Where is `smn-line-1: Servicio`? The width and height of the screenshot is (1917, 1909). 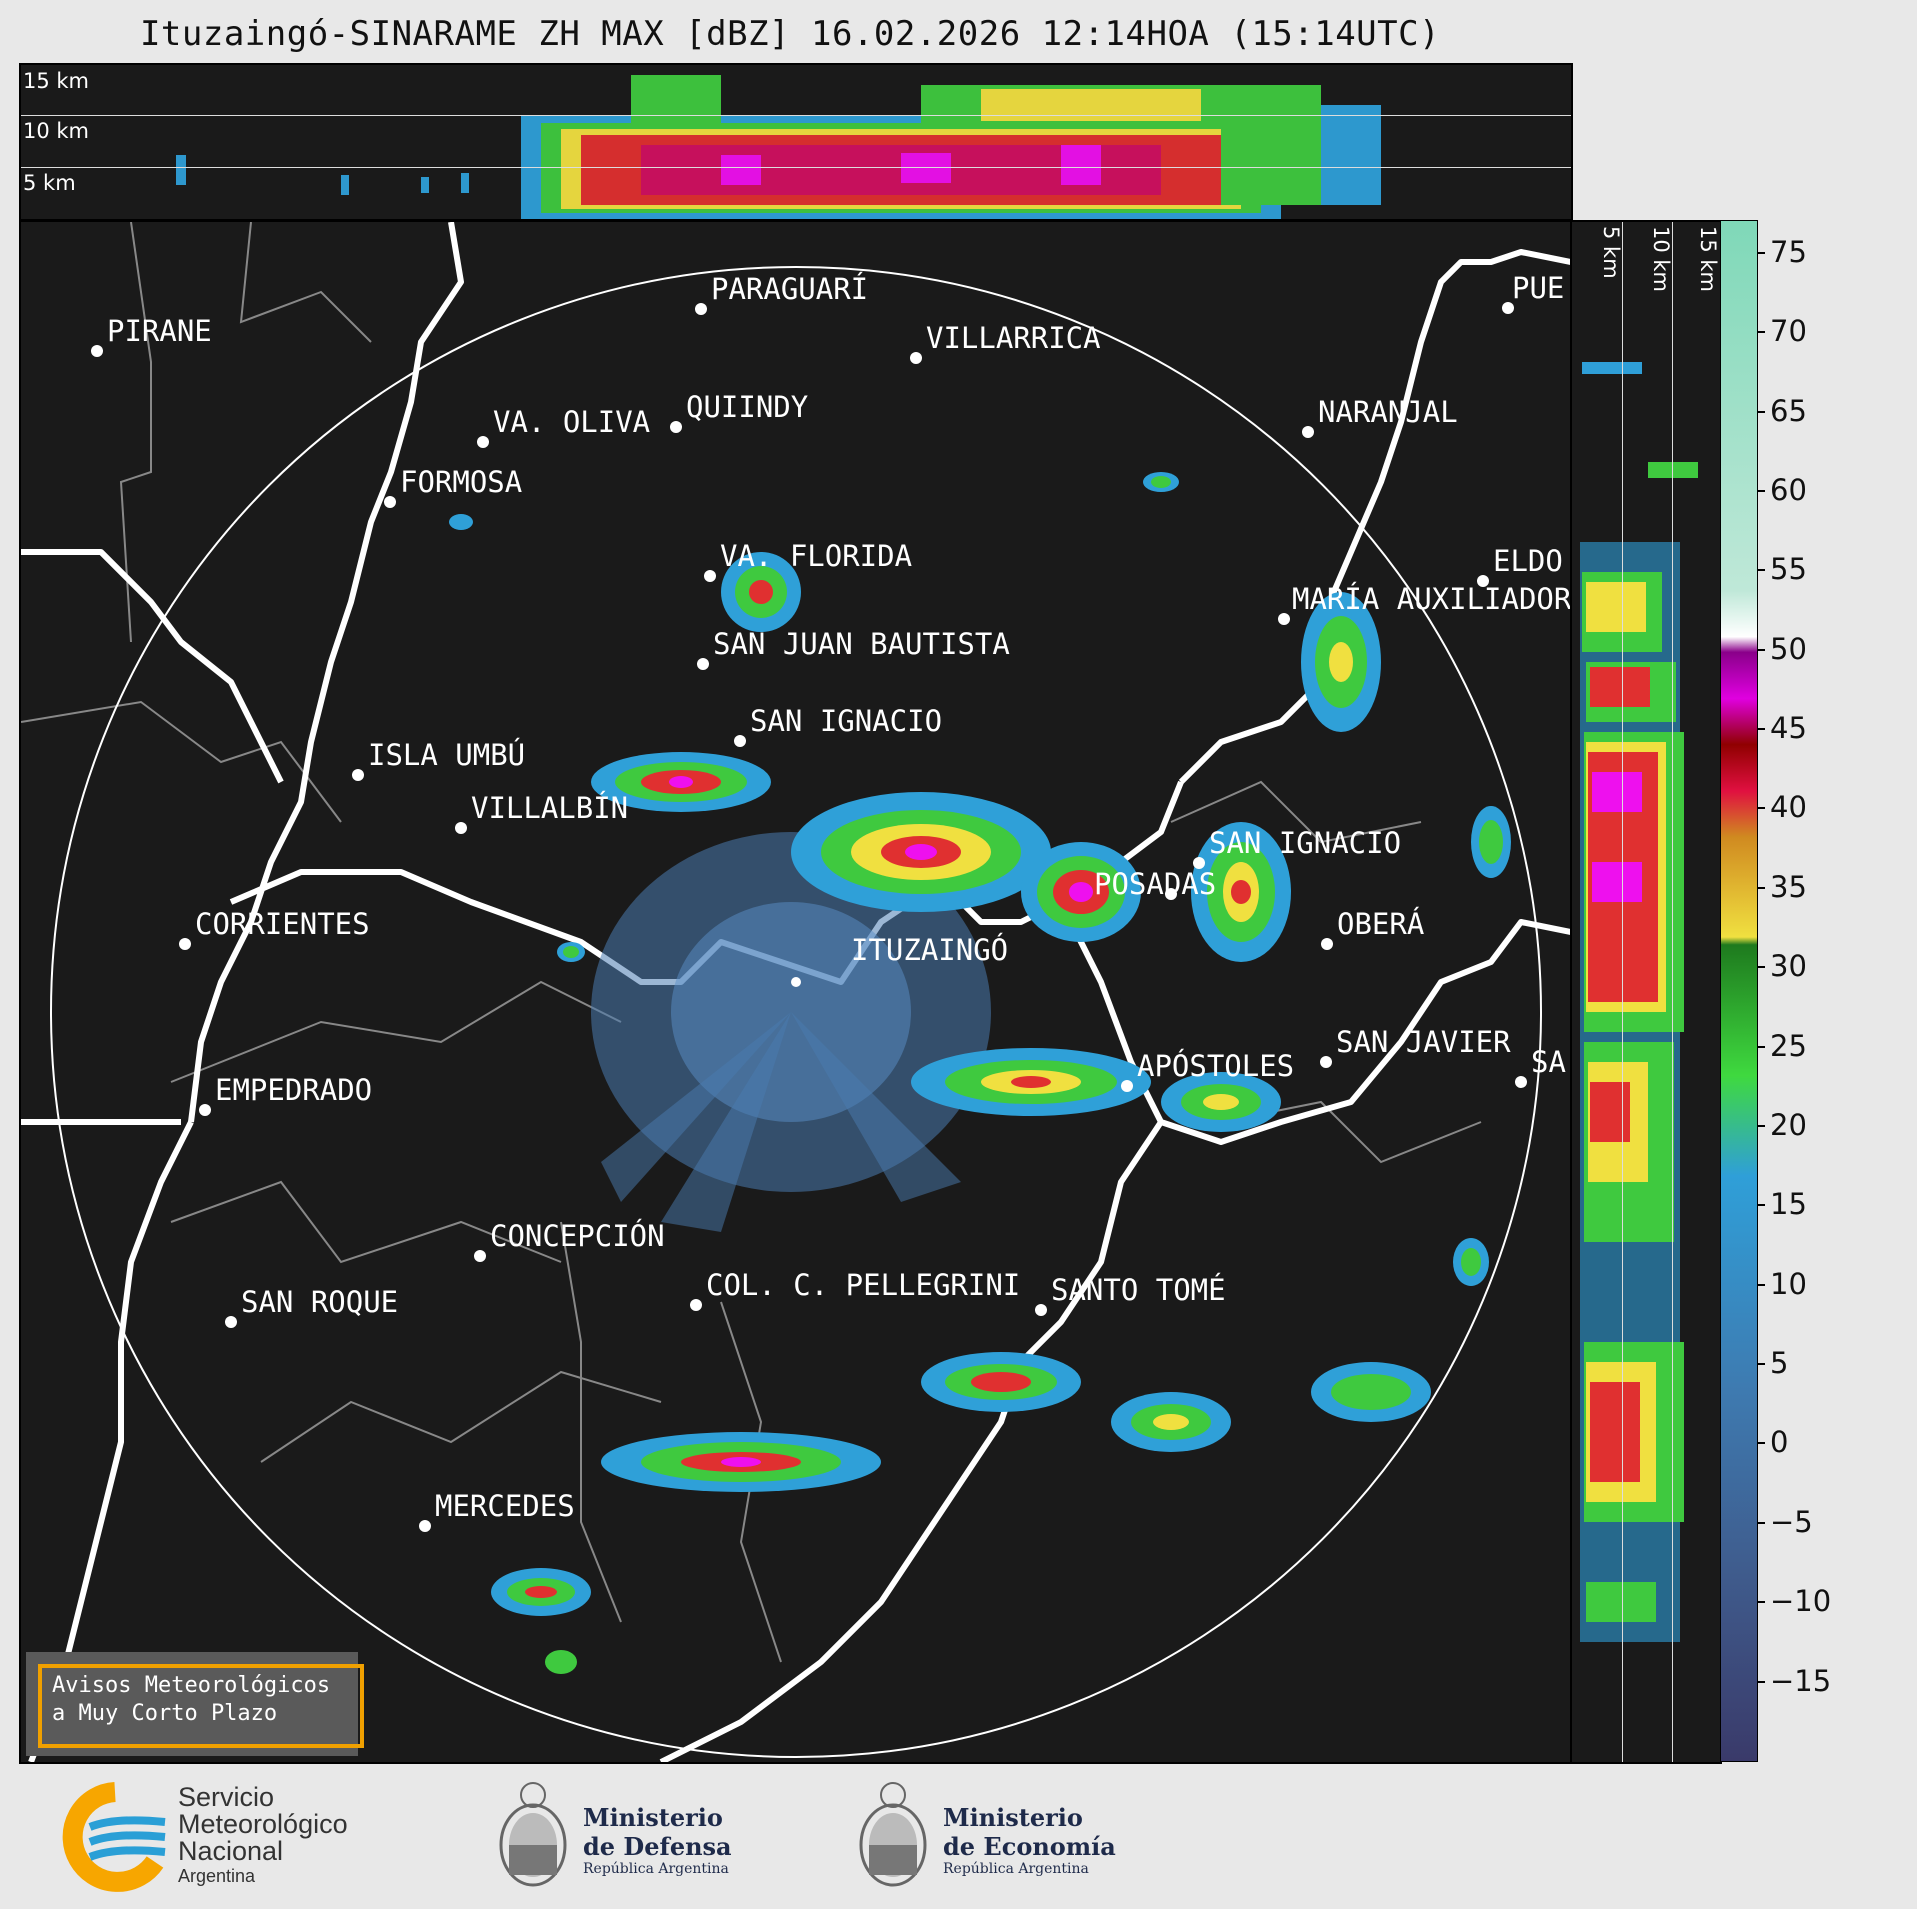 smn-line-1: Servicio is located at coordinates (226, 1797).